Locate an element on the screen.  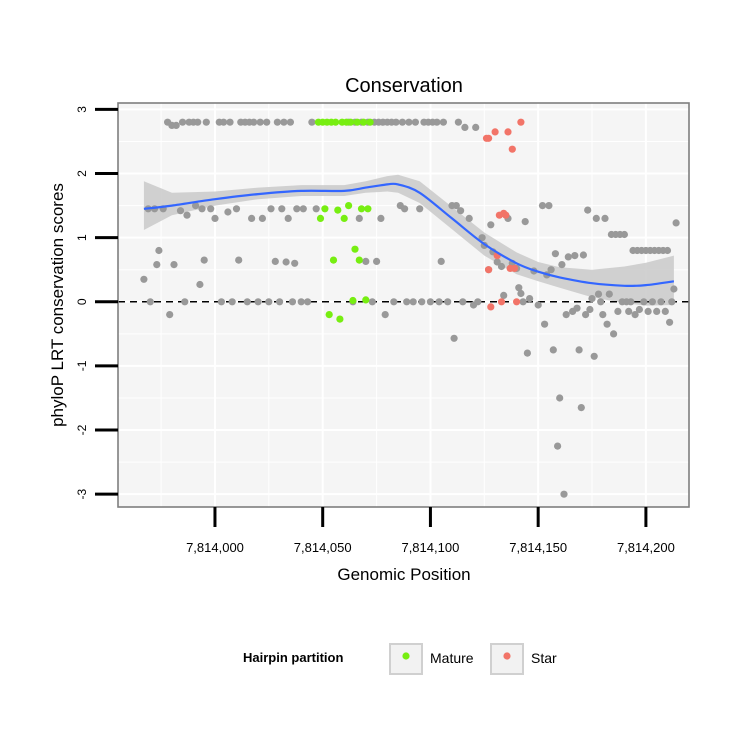
y-tick-label: -3 is located at coordinates (82, 494).